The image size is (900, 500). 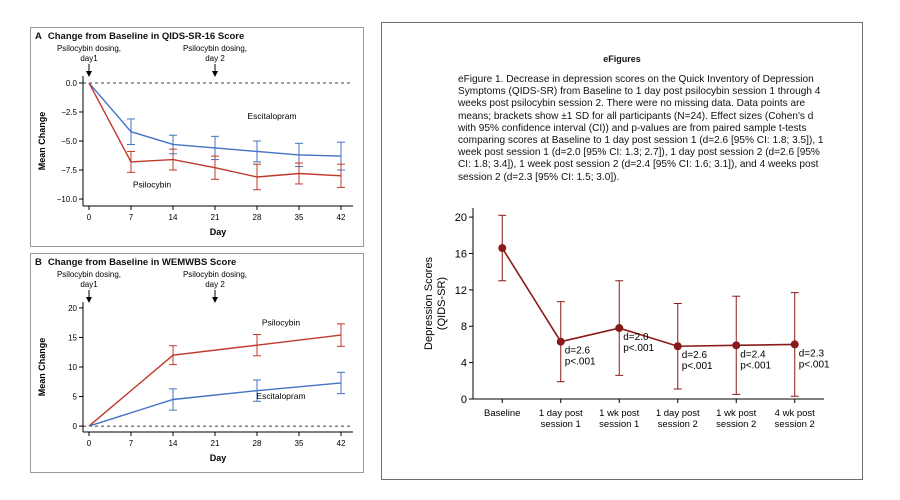 What do you see at coordinates (38, 262) in the screenshot?
I see `panel-b-letter: B` at bounding box center [38, 262].